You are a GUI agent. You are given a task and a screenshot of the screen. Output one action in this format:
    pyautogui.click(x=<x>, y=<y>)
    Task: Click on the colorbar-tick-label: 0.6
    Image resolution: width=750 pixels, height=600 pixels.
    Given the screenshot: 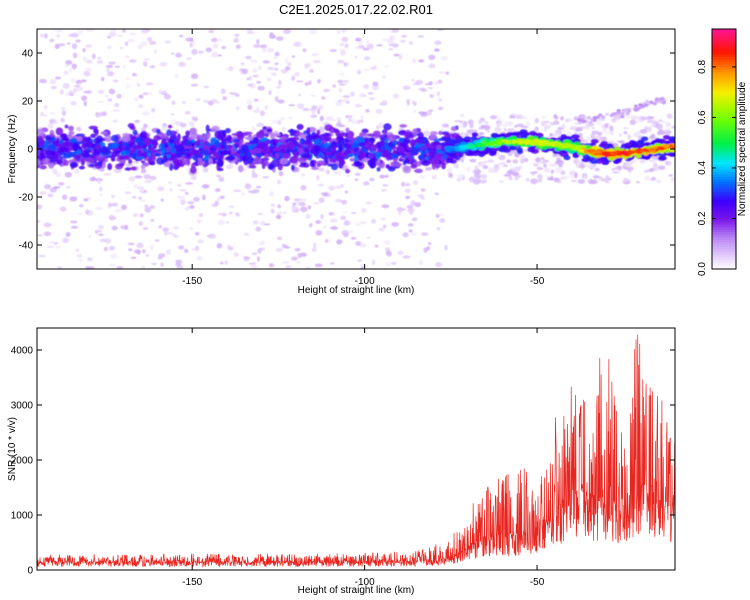 What is the action you would take?
    pyautogui.click(x=702, y=117)
    